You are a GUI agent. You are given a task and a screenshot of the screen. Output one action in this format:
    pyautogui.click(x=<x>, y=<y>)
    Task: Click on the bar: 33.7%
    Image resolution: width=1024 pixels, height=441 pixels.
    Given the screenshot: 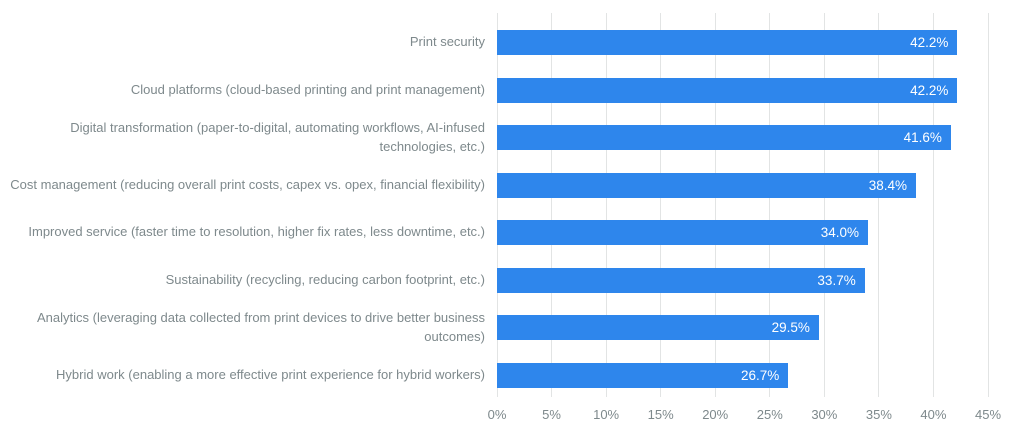 What is the action you would take?
    pyautogui.click(x=681, y=280)
    